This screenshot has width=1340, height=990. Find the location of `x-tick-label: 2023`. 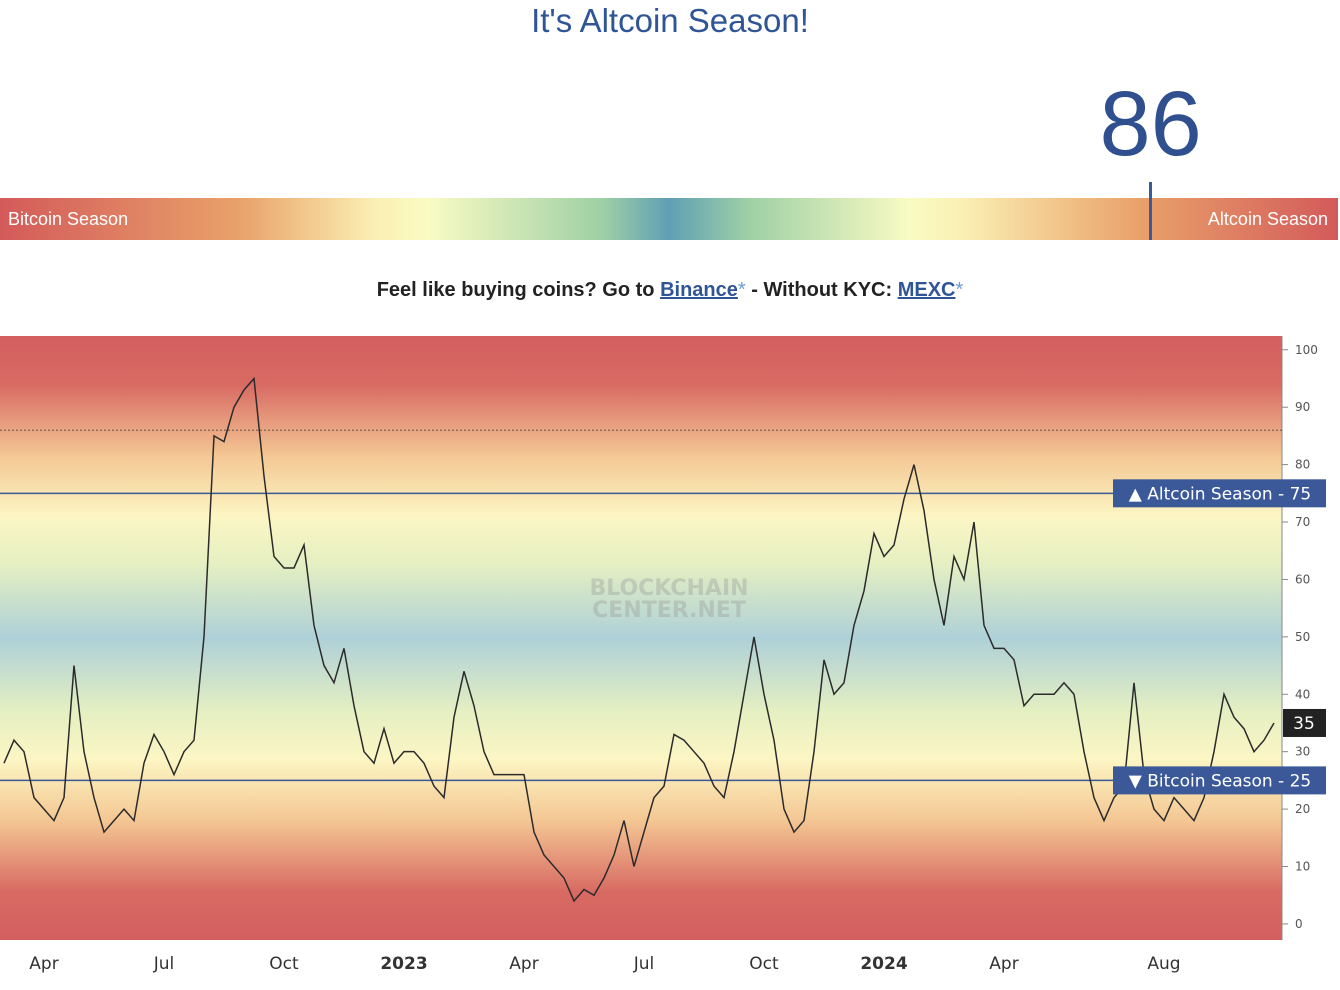

x-tick-label: 2023 is located at coordinates (403, 964).